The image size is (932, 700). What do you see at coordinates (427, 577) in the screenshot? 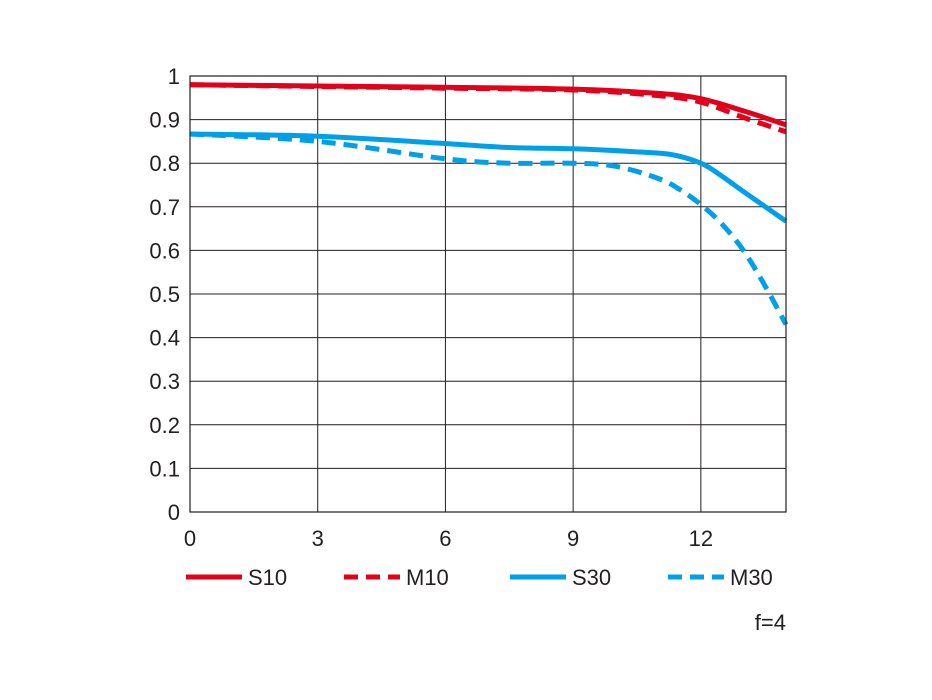
I see `legend-label-m10: M10` at bounding box center [427, 577].